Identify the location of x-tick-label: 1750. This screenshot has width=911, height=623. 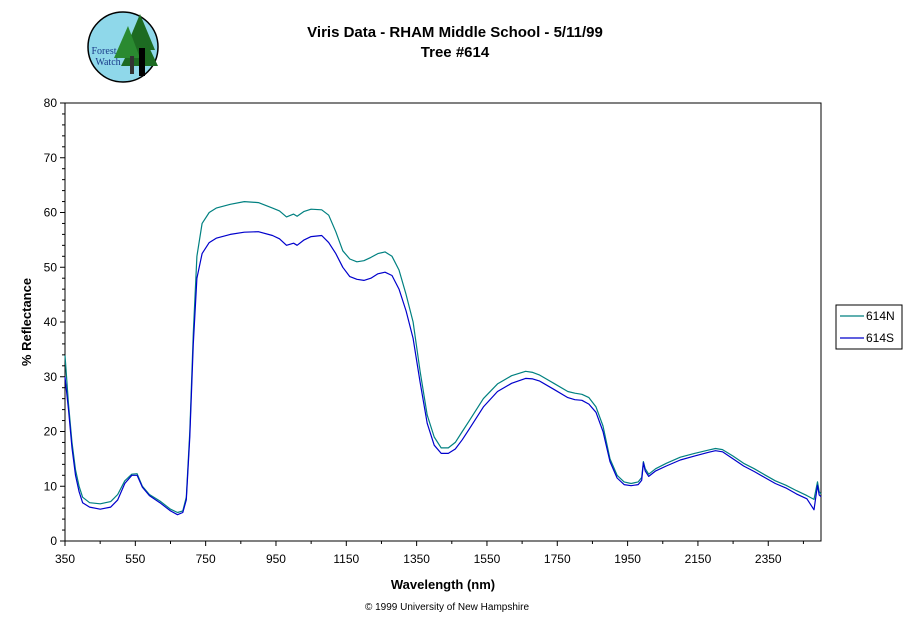
(557, 559).